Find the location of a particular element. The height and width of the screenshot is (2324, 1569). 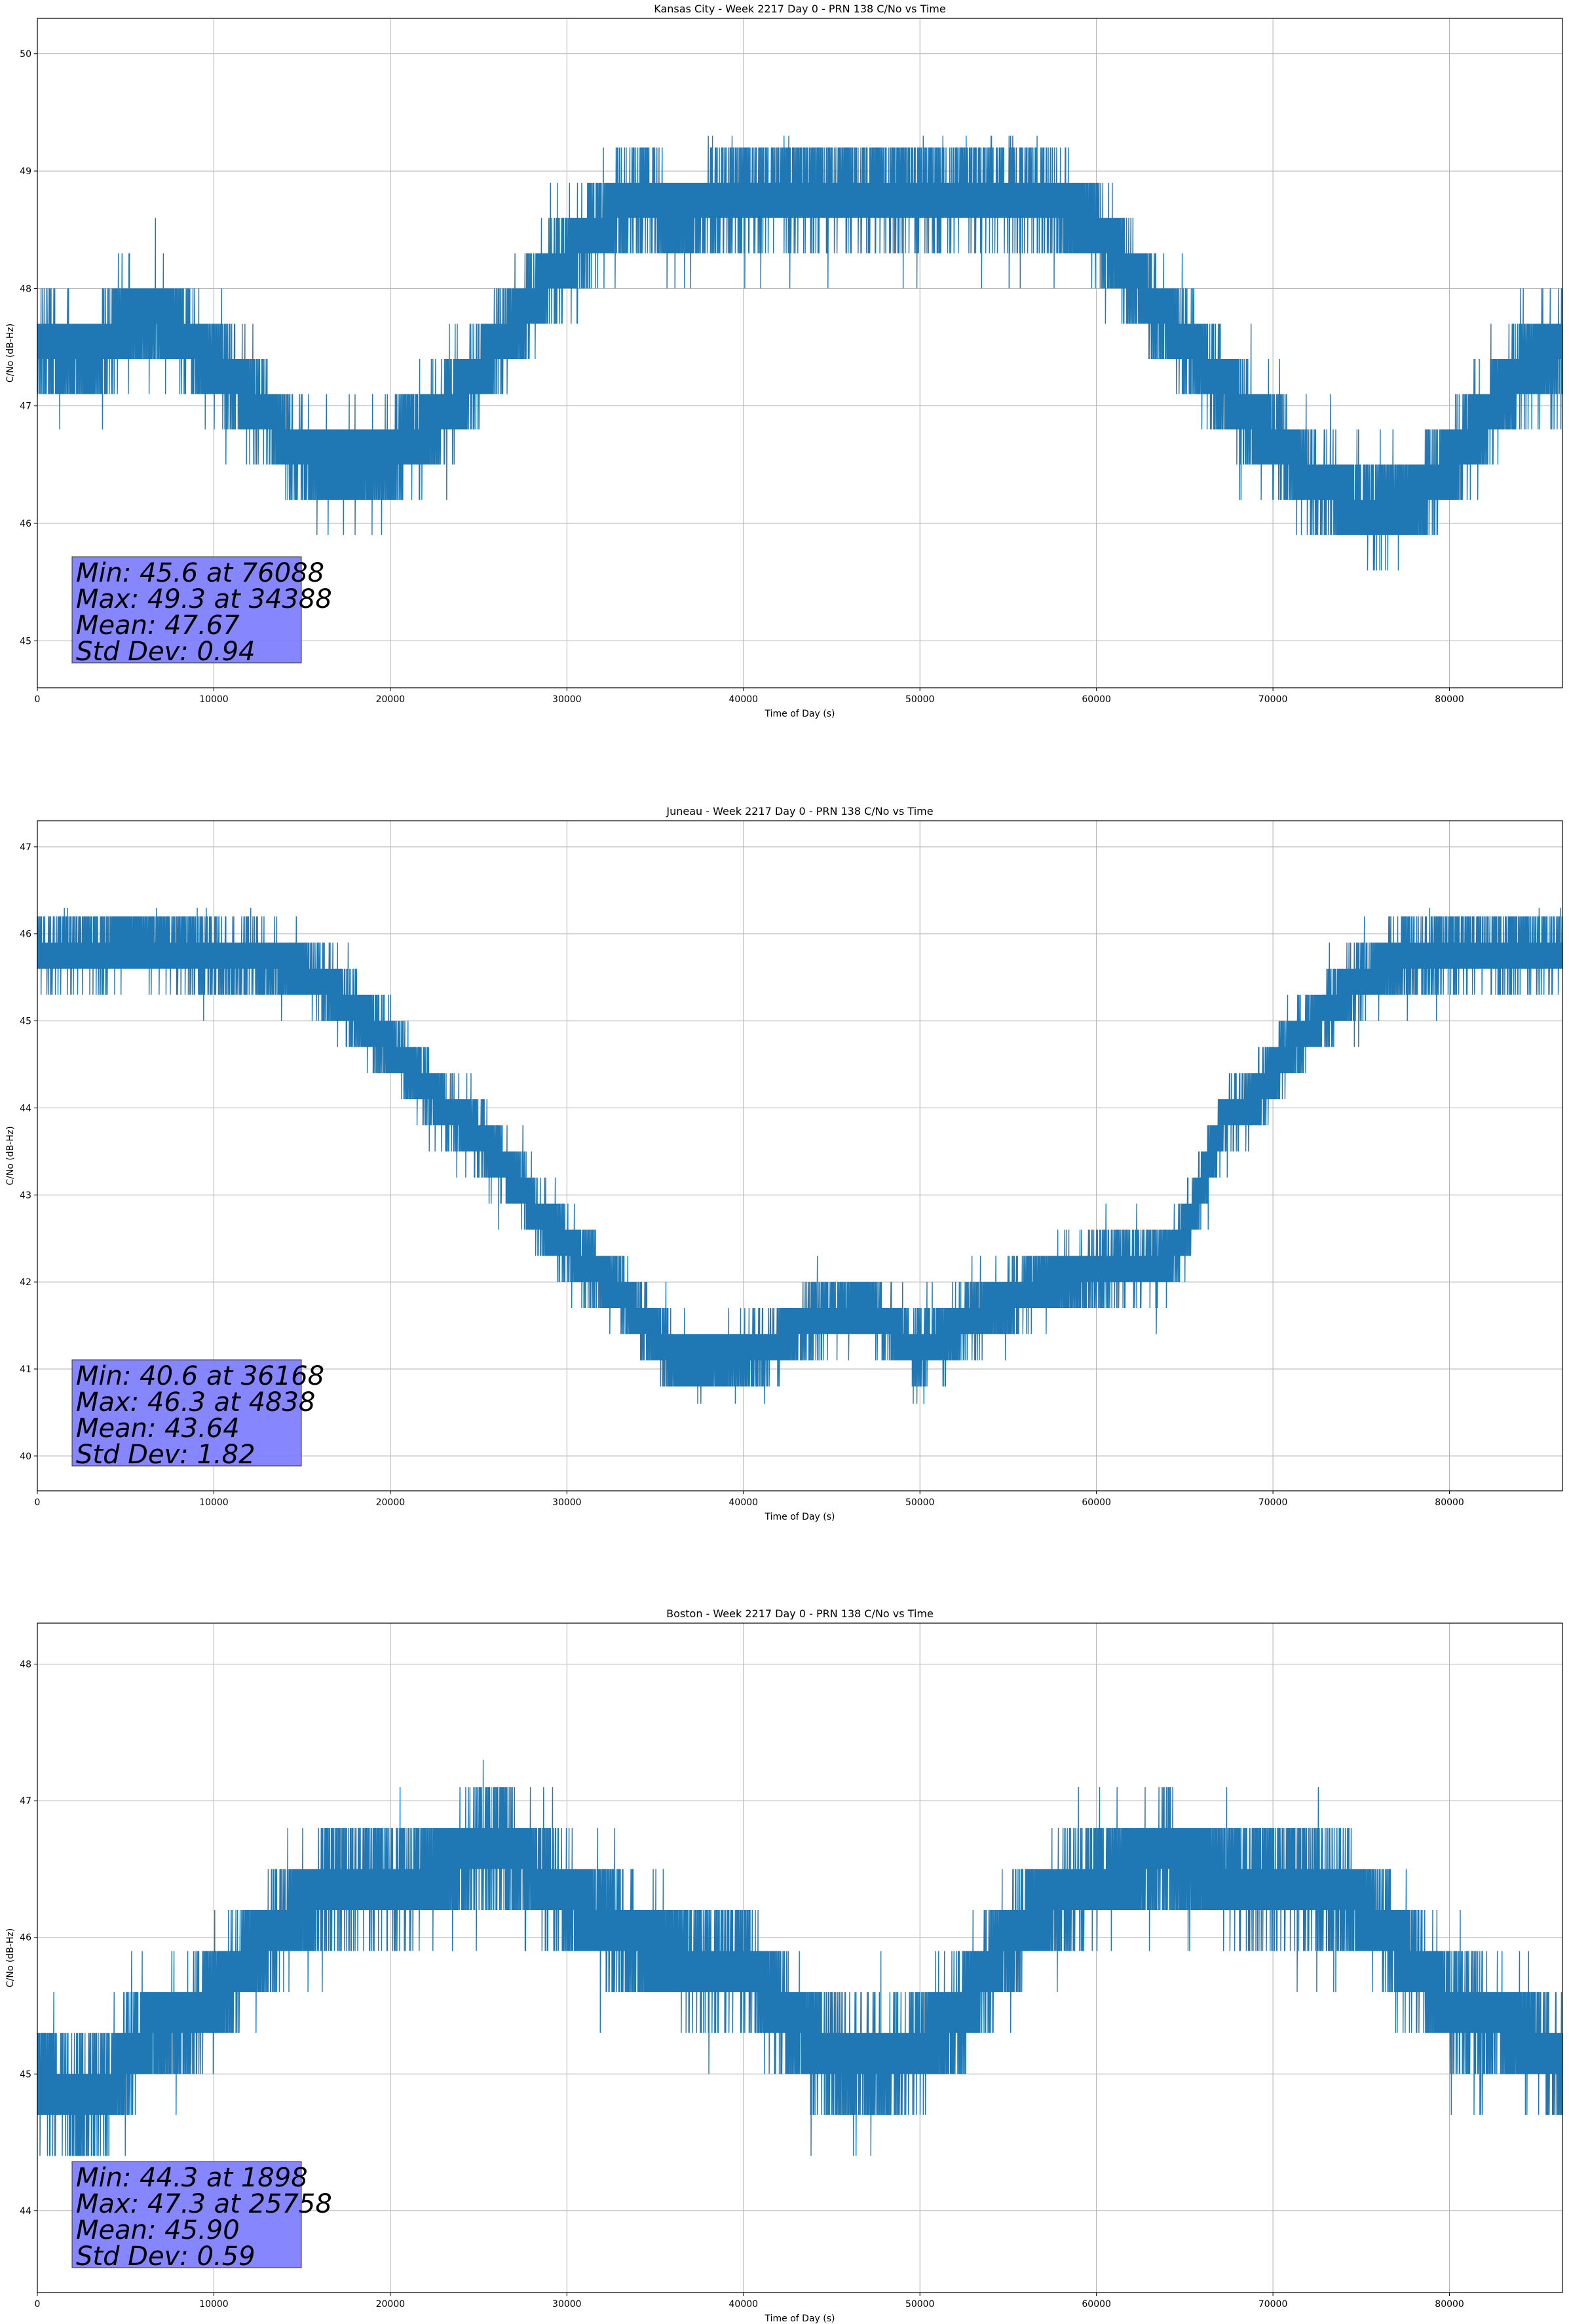

y-tick-label: 42 is located at coordinates (25, 1282).